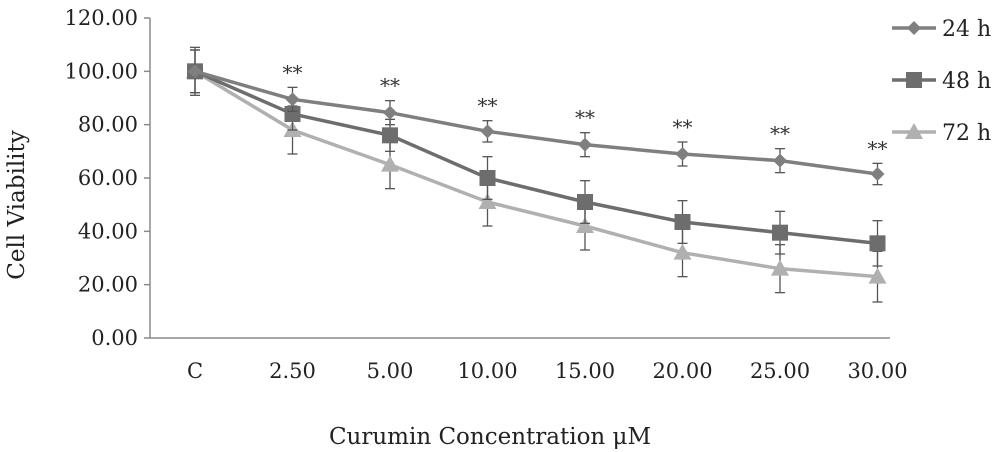 The height and width of the screenshot is (452, 1000). Describe the element at coordinates (487, 371) in the screenshot. I see `x-tick-label: 10.00` at that location.